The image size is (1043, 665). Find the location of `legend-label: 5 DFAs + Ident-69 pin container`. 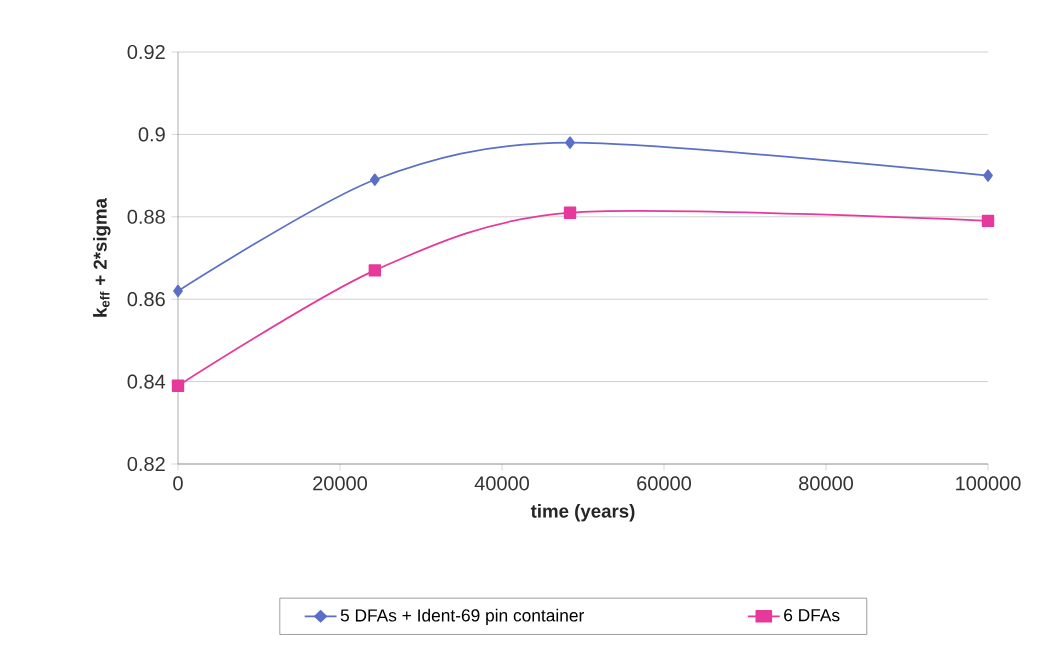

legend-label: 5 DFAs + Ident-69 pin container is located at coordinates (462, 616).